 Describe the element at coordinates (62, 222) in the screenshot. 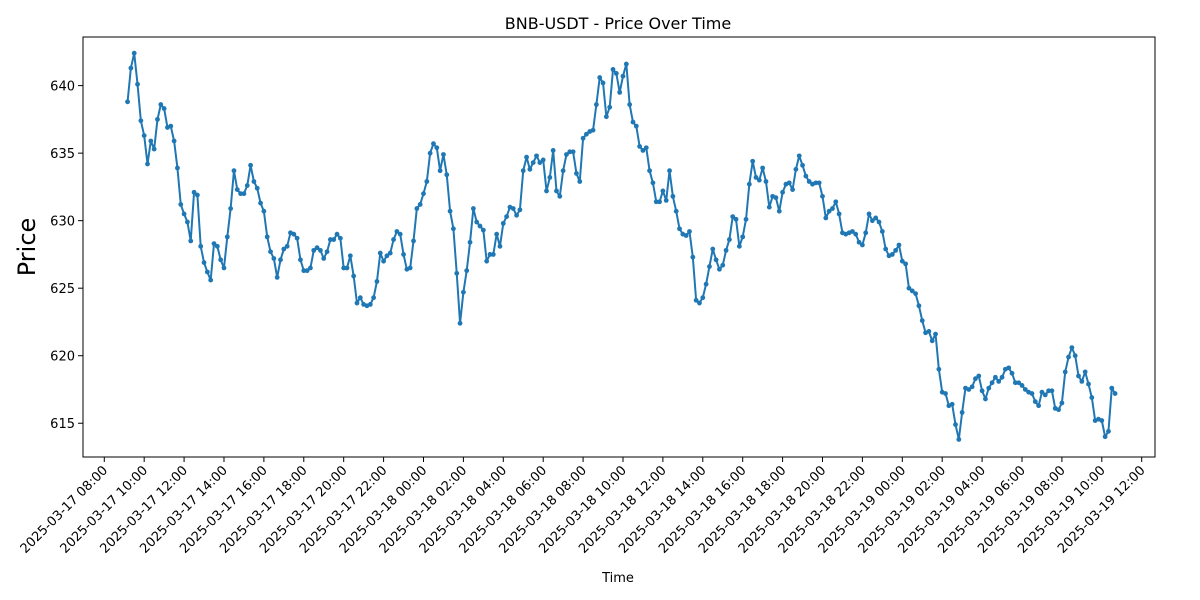

I see `y-tick-label: 630` at that location.